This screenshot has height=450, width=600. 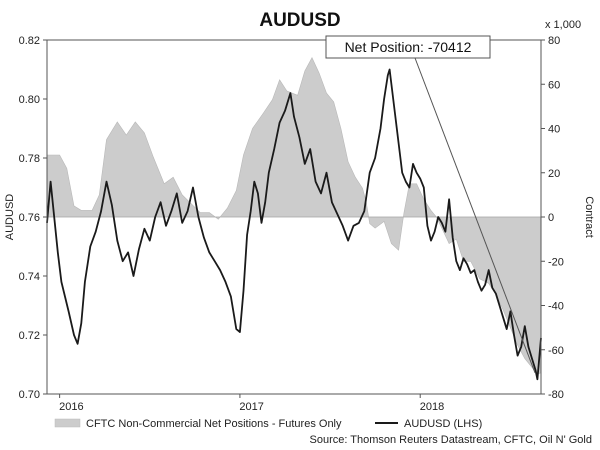 What do you see at coordinates (556, 307) in the screenshot?
I see `y-right-tick-label: -40` at bounding box center [556, 307].